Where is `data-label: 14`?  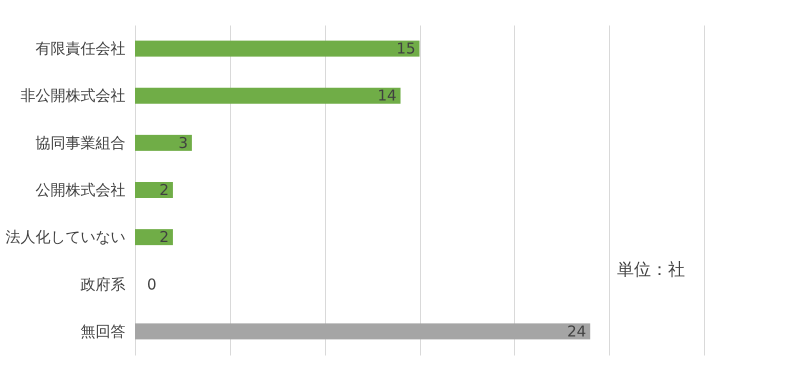
data-label: 14 is located at coordinates (387, 95).